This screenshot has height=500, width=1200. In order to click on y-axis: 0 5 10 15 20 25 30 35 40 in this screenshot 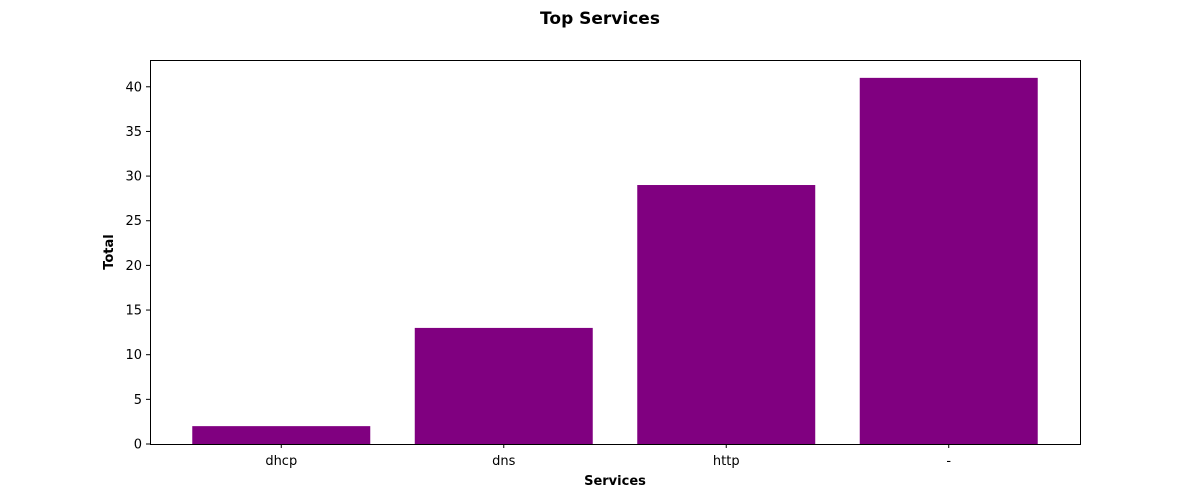, I will do `click(137, 266)`.